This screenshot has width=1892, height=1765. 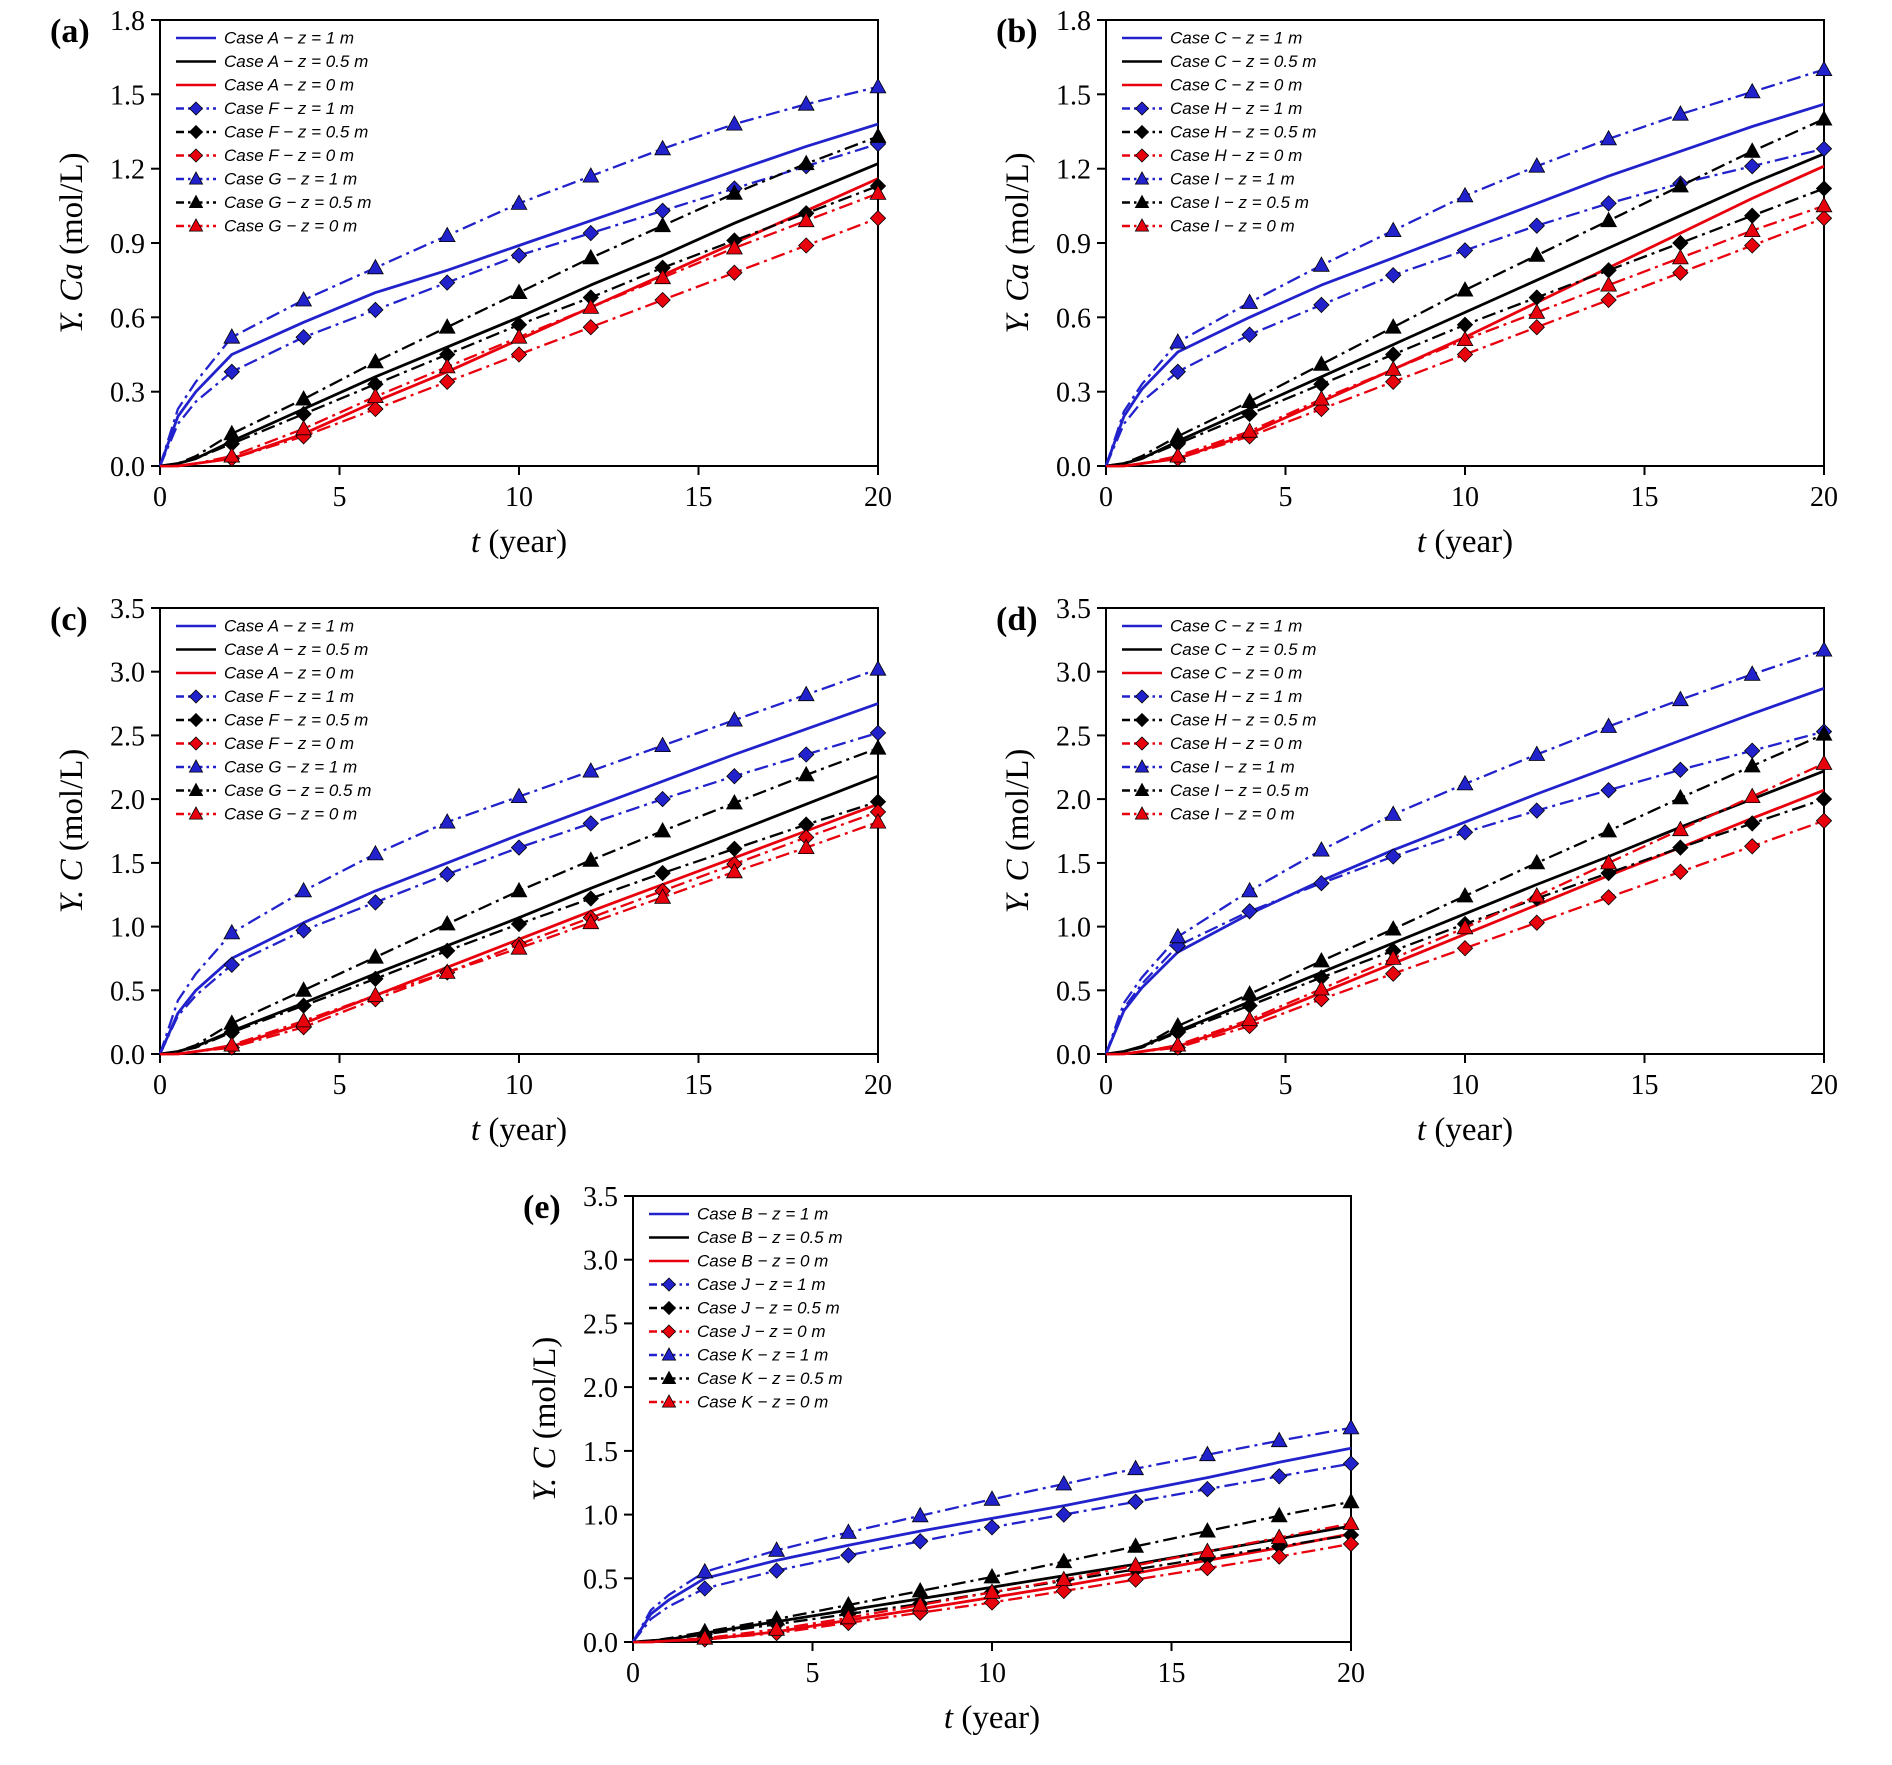 I want to click on y-axis-label: Y. Ca (mol/L), so click(x=72, y=242).